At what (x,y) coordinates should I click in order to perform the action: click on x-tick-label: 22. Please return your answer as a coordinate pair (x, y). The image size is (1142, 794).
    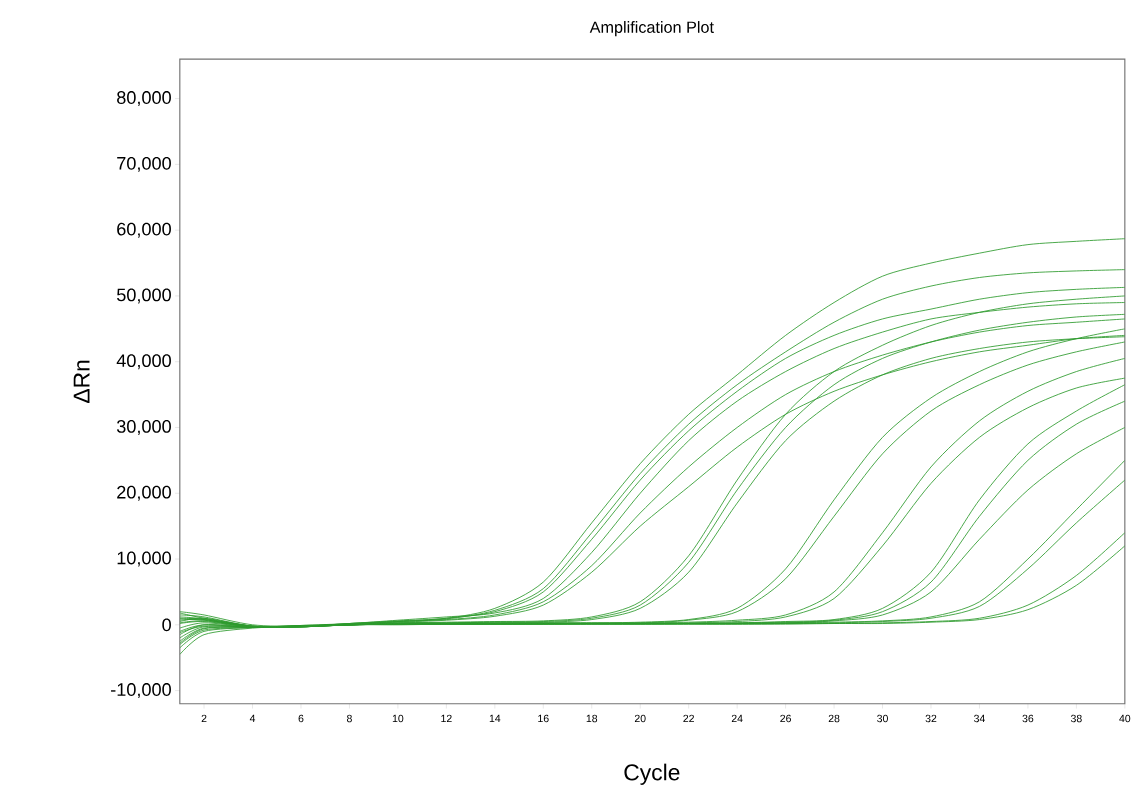
    Looking at the image, I should click on (688, 718).